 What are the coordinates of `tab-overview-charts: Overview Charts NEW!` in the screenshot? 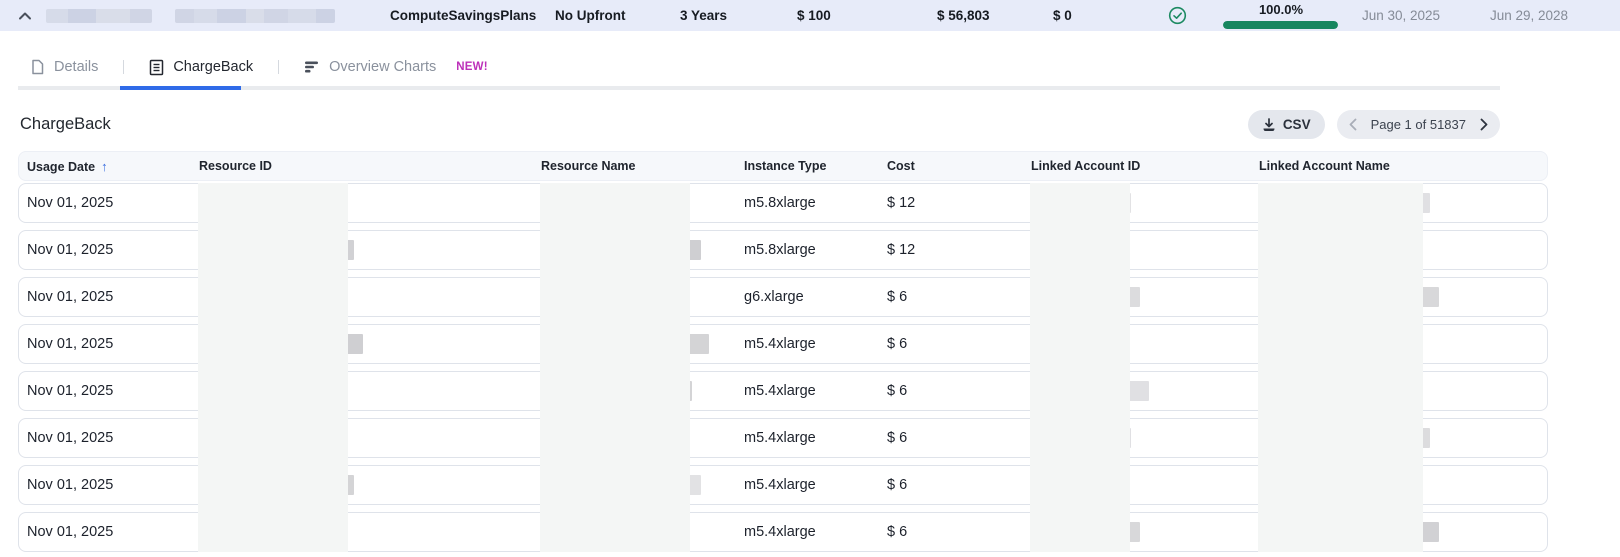 It's located at (396, 67).